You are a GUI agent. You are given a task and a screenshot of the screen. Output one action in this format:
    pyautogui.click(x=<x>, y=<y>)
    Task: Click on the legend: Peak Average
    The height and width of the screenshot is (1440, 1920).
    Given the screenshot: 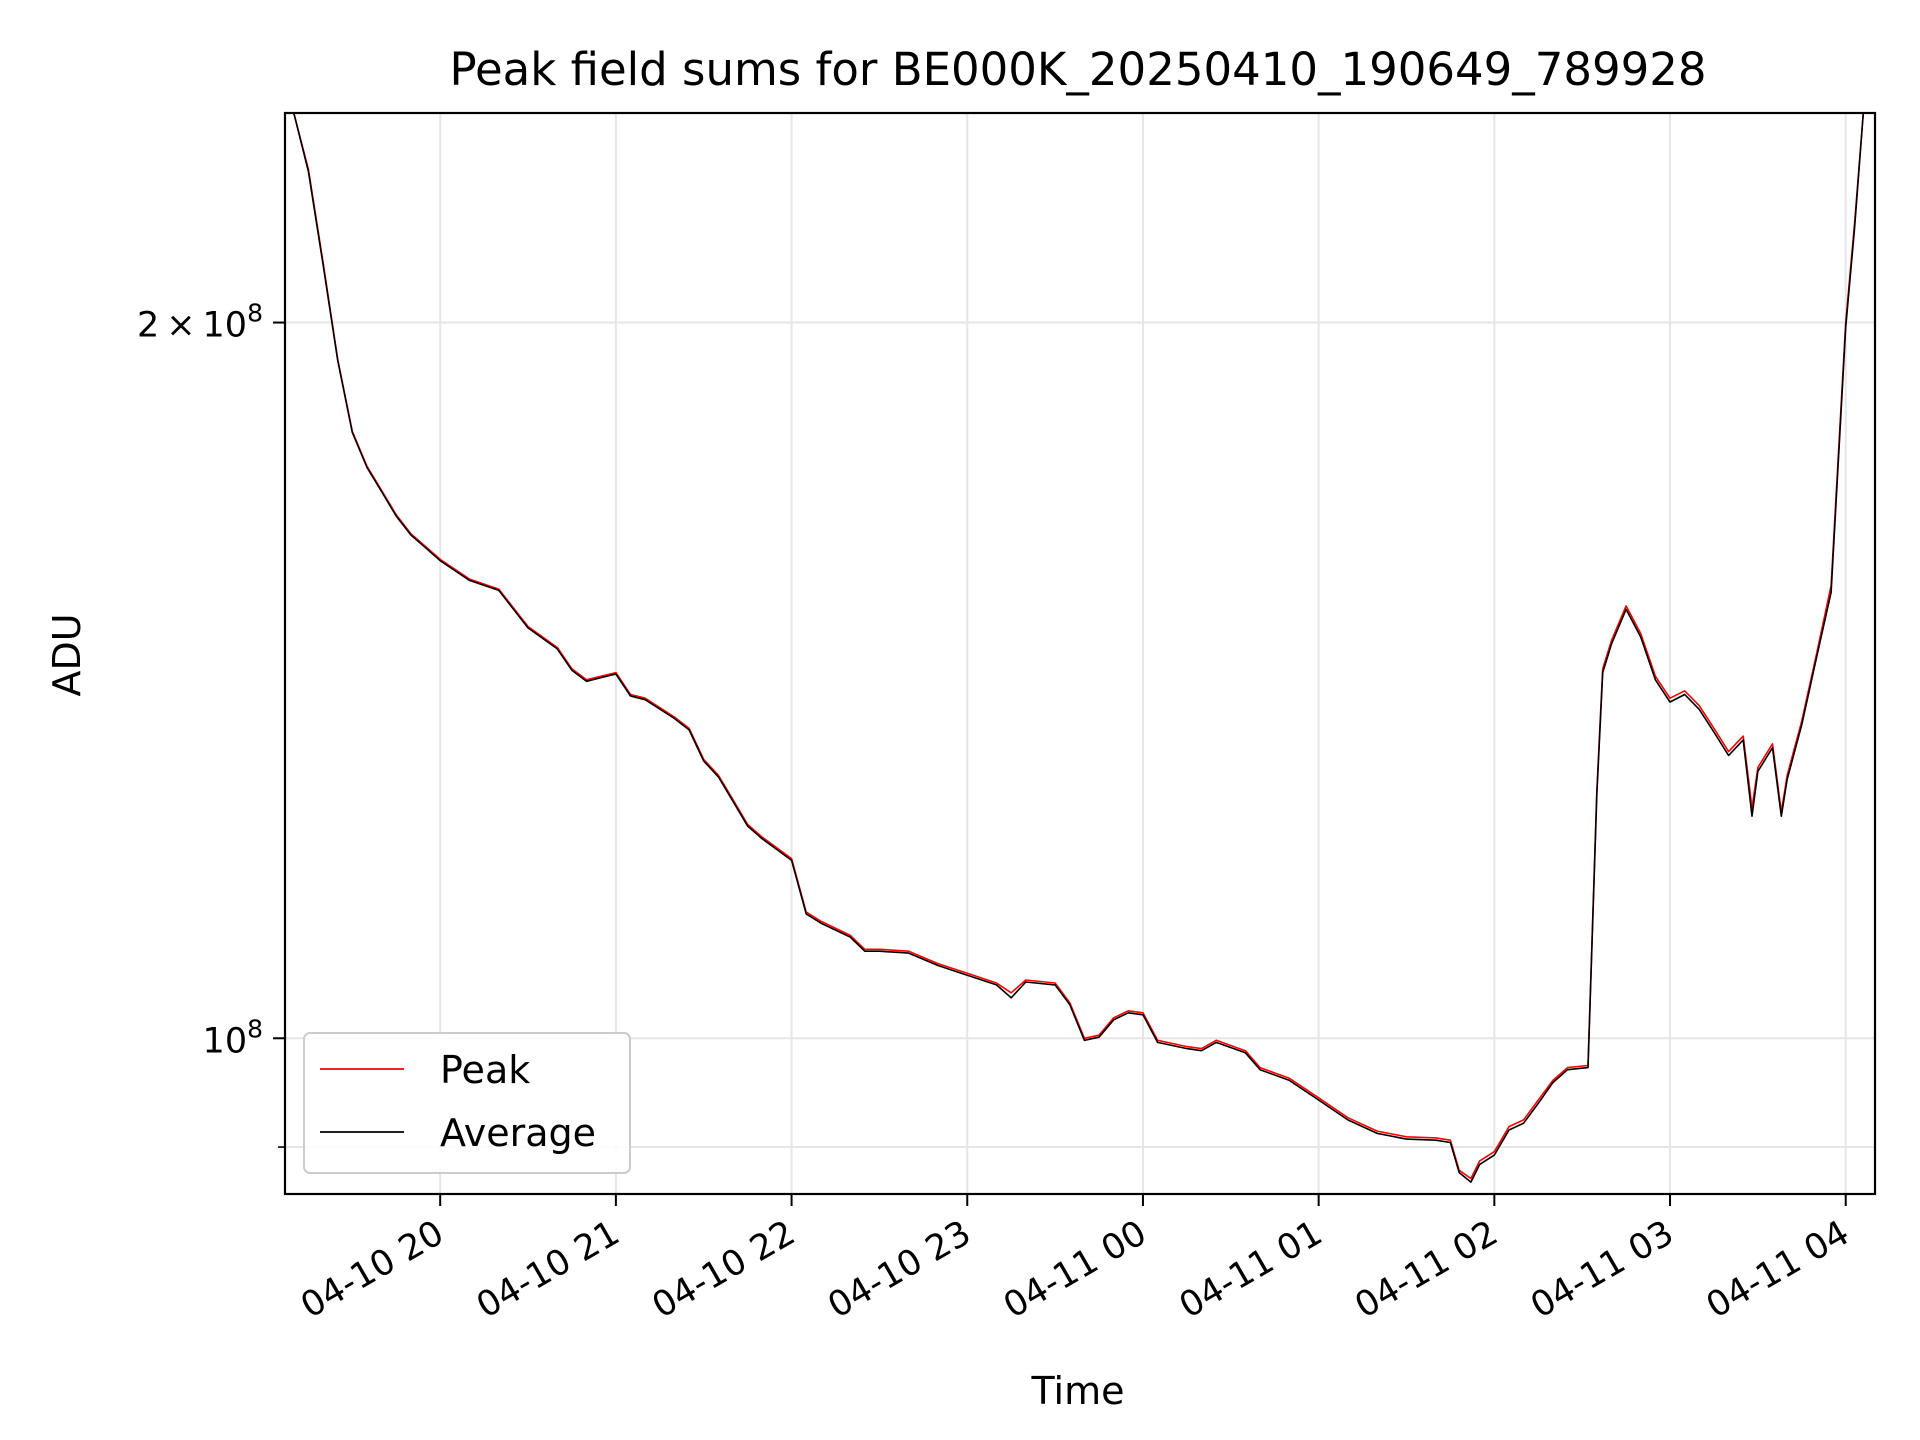 What is the action you would take?
    pyautogui.click(x=467, y=1103)
    